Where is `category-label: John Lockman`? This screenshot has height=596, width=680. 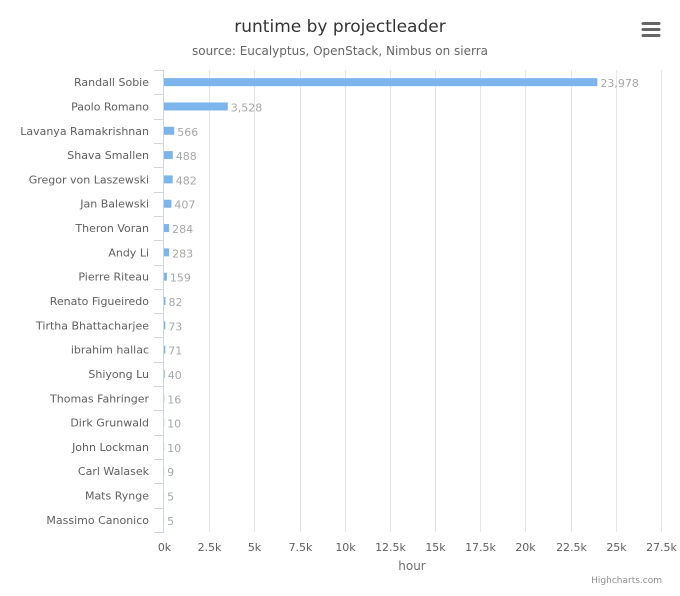
category-label: John Lockman is located at coordinates (110, 447).